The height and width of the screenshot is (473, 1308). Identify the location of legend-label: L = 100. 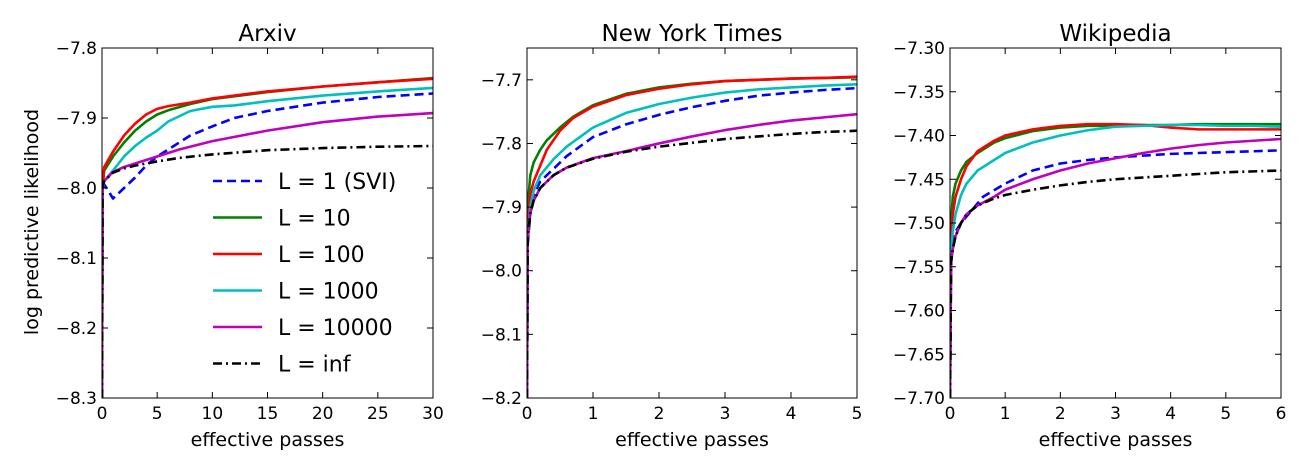
(321, 255).